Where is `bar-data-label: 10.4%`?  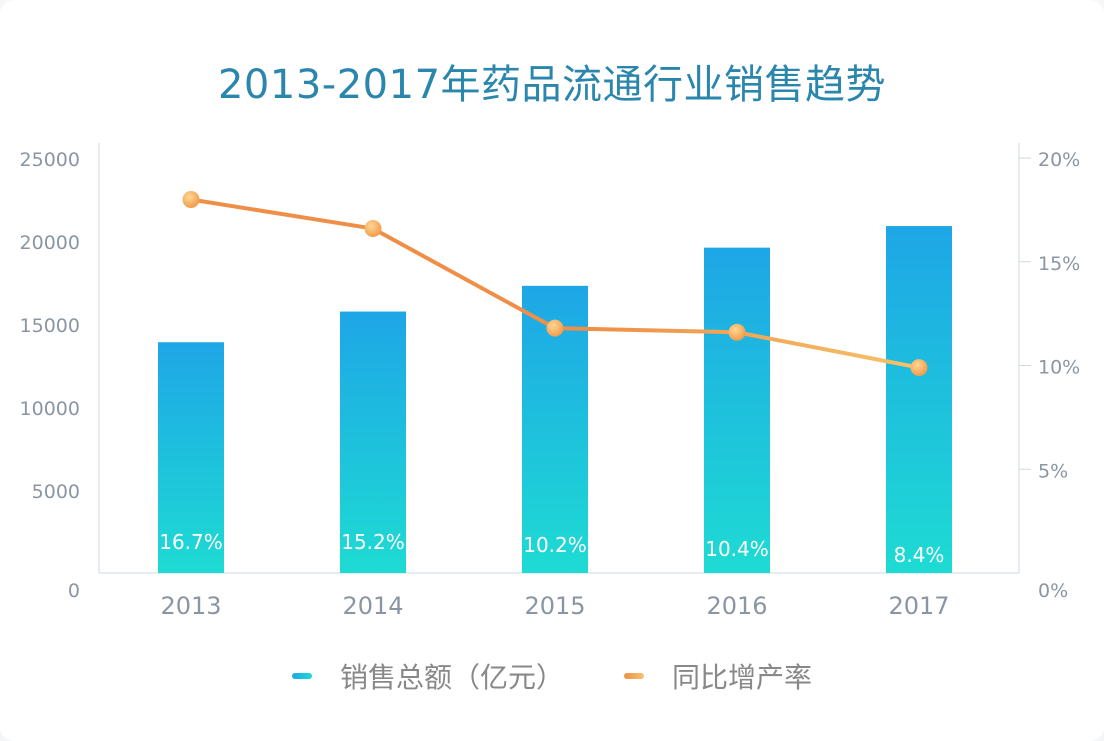
bar-data-label: 10.4% is located at coordinates (737, 549).